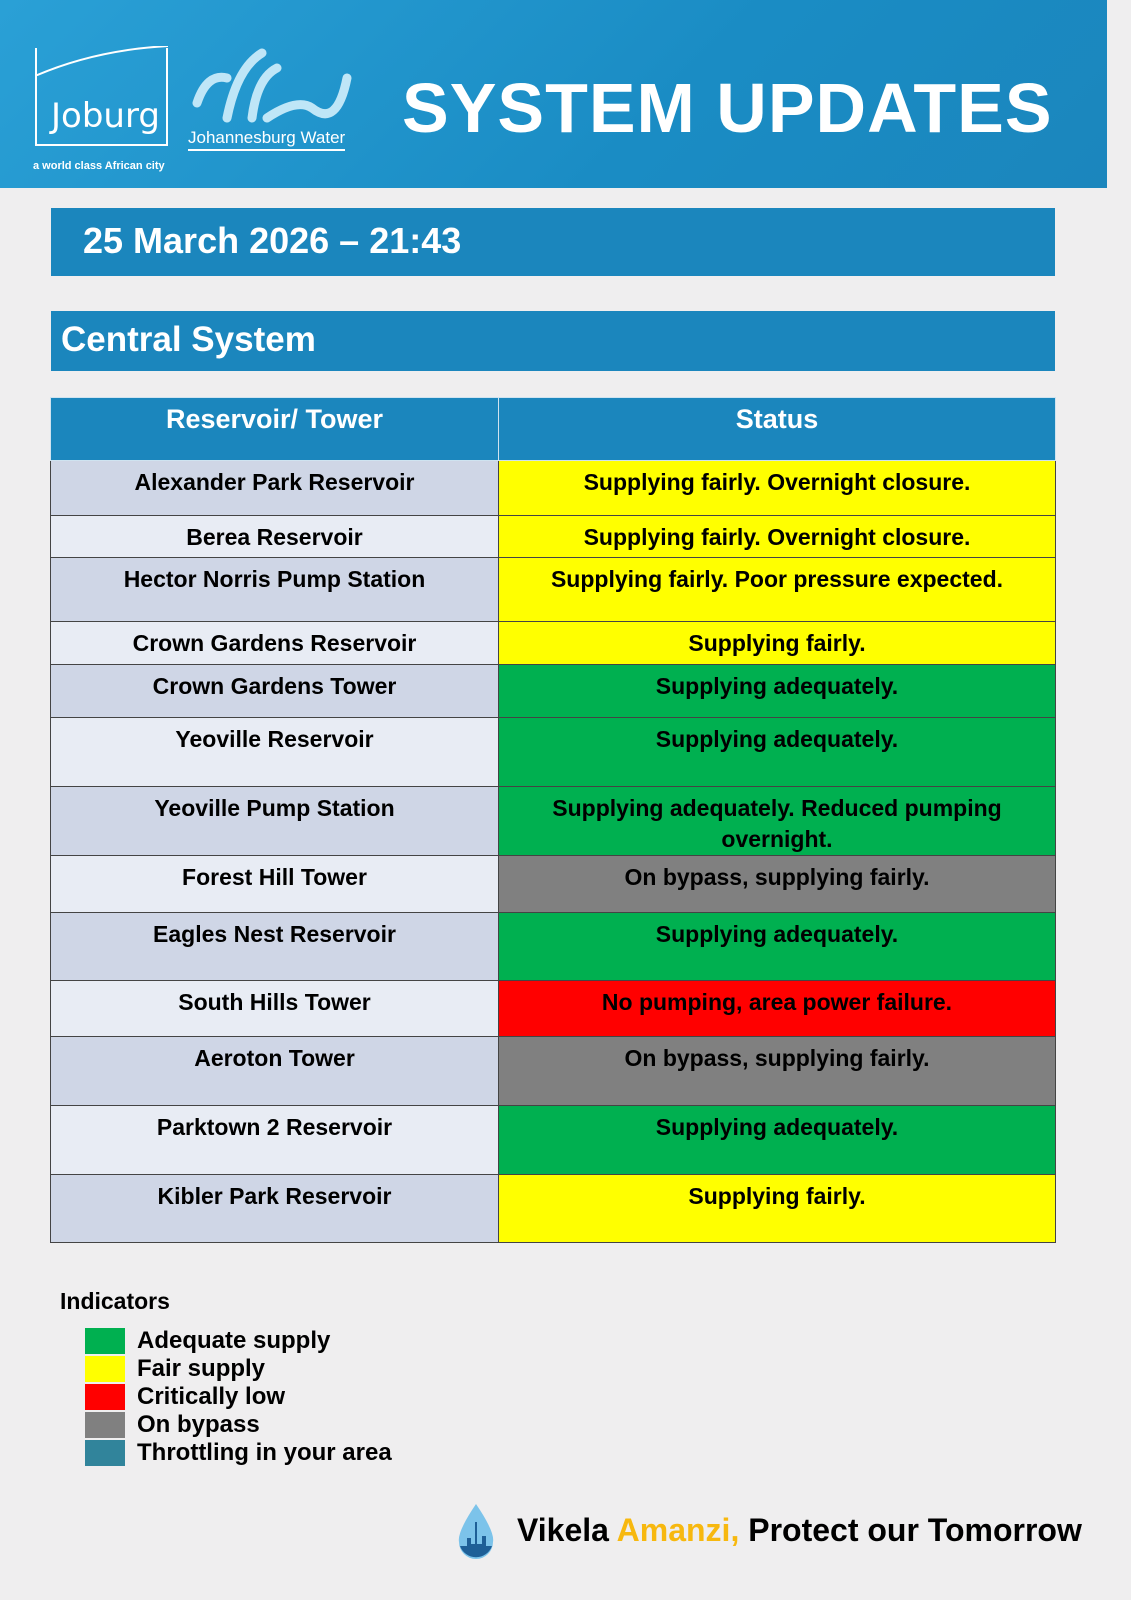 The height and width of the screenshot is (1600, 1131). Describe the element at coordinates (727, 108) in the screenshot. I see `page-title: SYSTEM UPDATES` at that location.